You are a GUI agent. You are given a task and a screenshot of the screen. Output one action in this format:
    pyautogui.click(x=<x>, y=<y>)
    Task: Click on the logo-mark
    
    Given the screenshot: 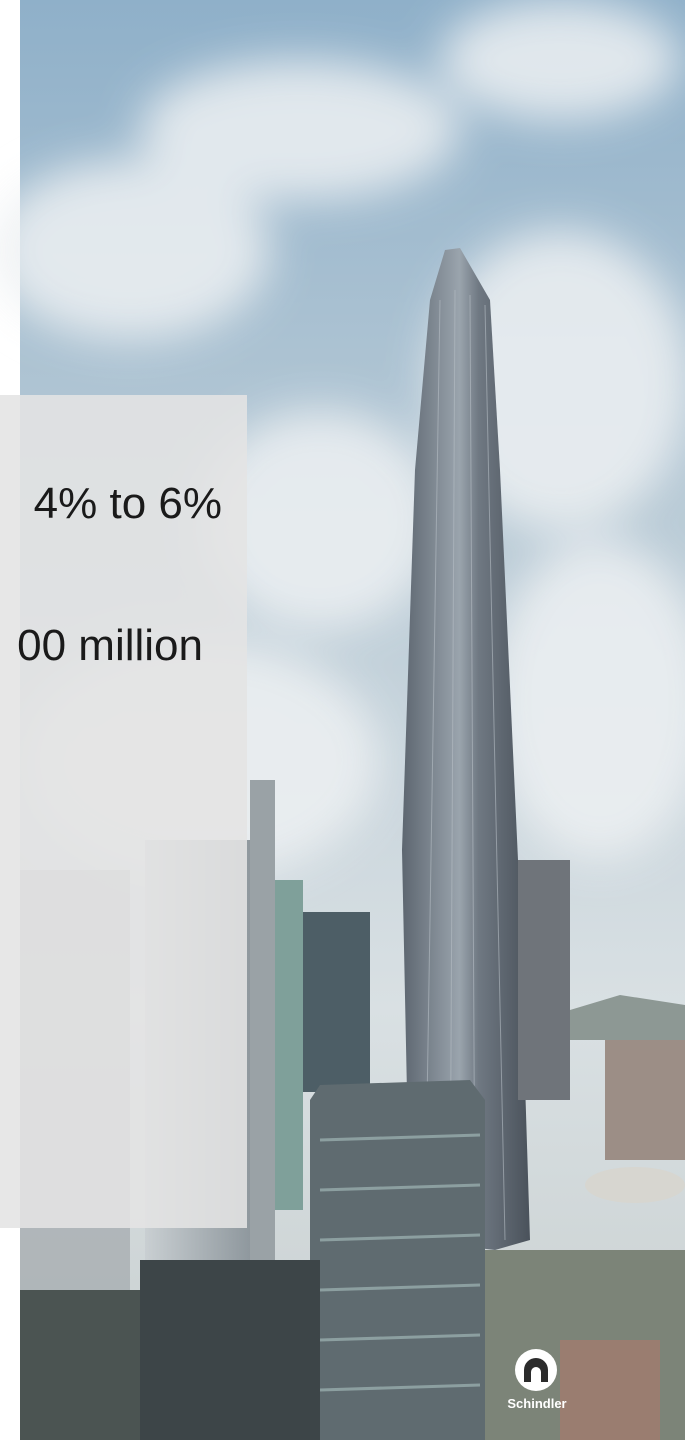 What is the action you would take?
    pyautogui.click(x=536, y=1370)
    